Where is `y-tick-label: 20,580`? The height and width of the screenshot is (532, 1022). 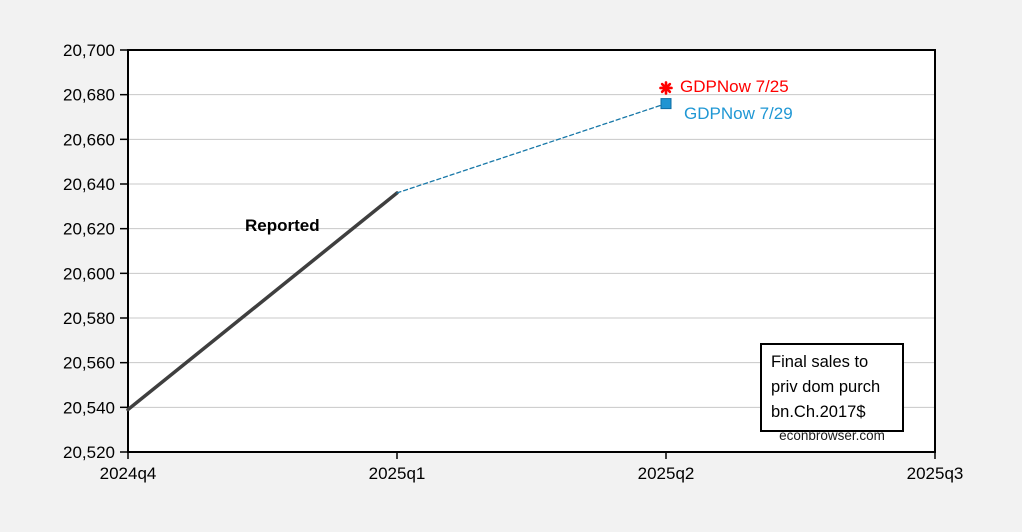 y-tick-label: 20,580 is located at coordinates (89, 318).